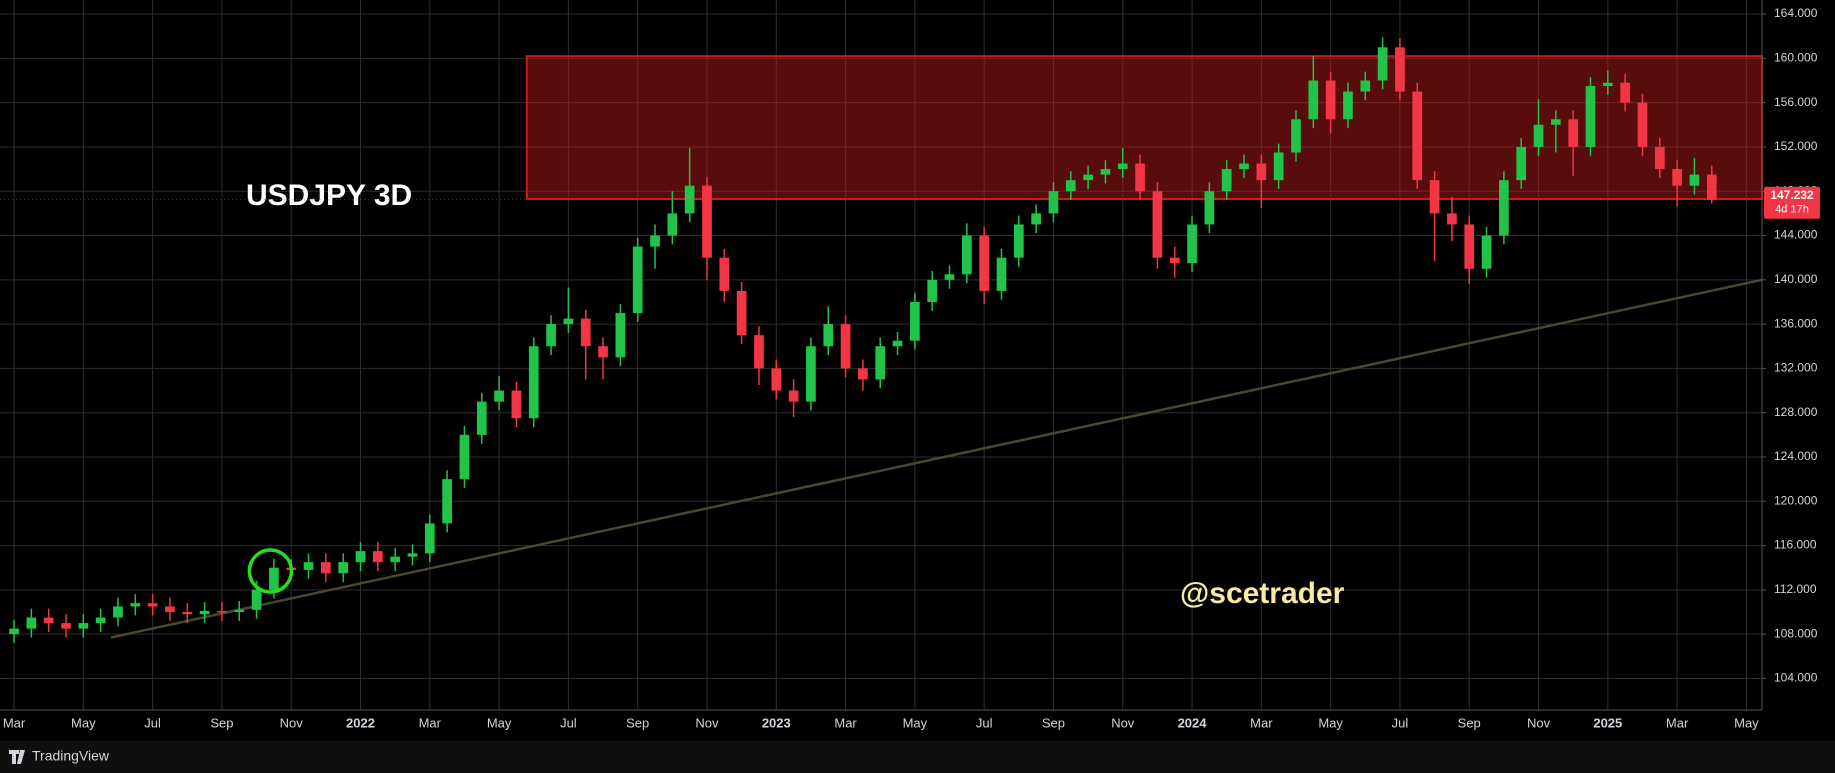 The image size is (1835, 773). Describe the element at coordinates (1796, 633) in the screenshot. I see `y-tick-label: 108.000` at that location.